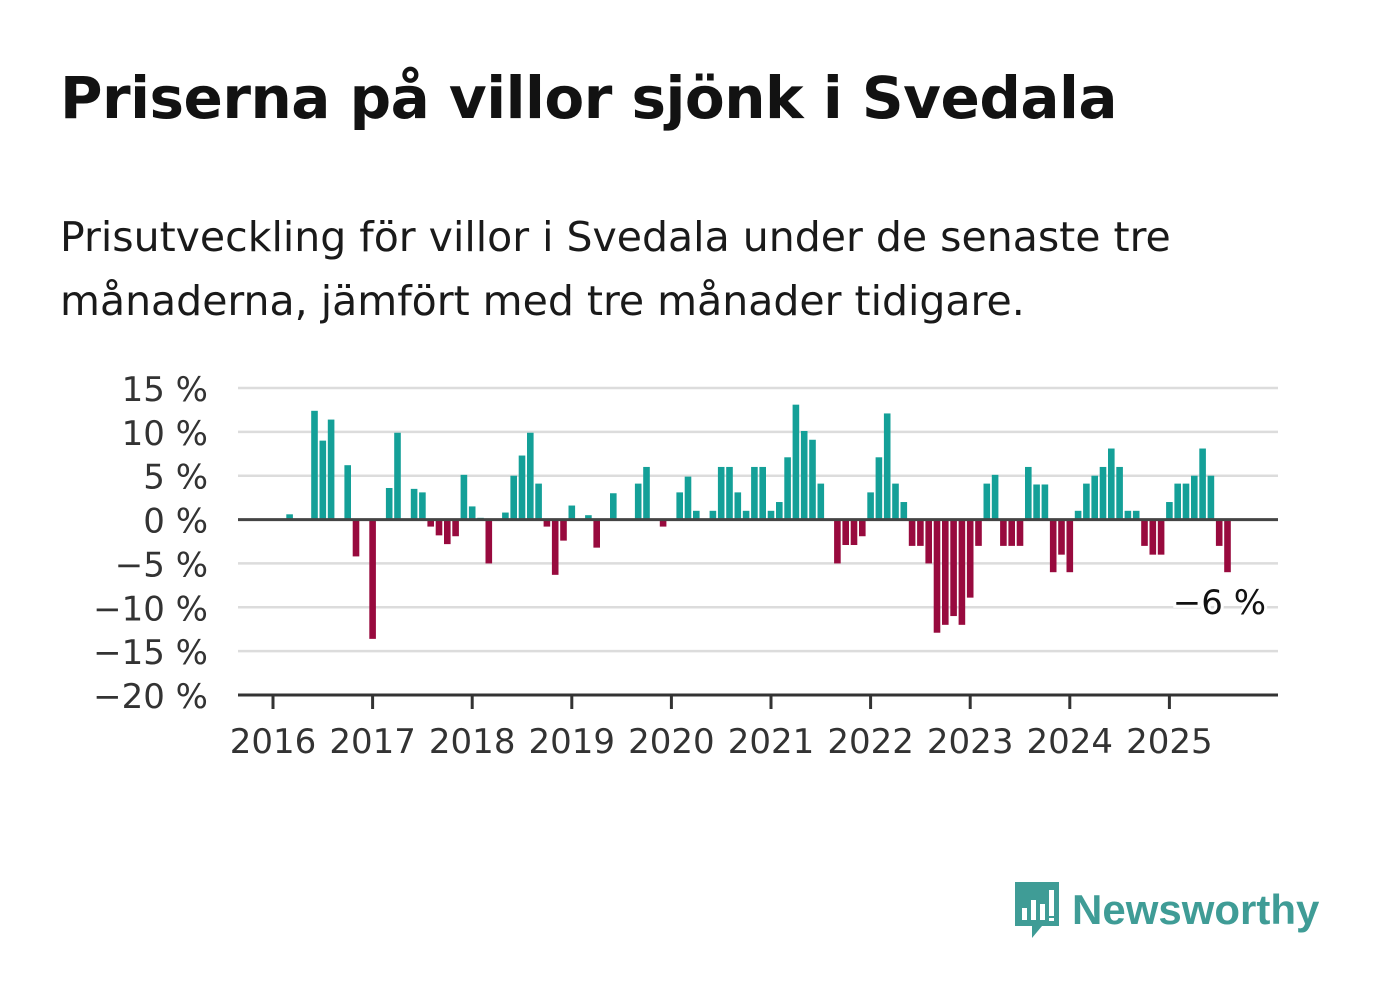  I want to click on x-tick-label: 2024, so click(1070, 742).